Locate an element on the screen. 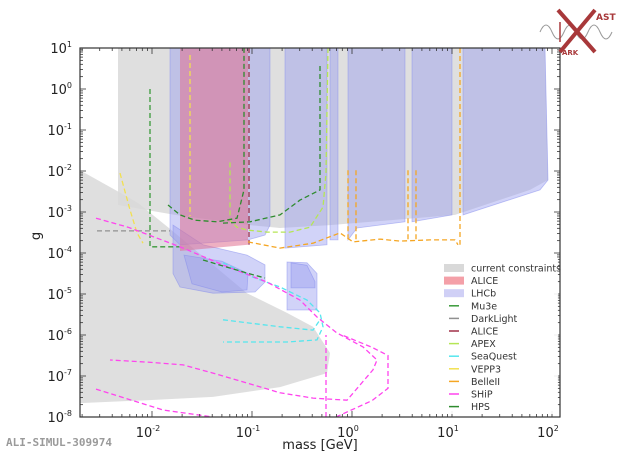  legend-item-seaquest-line: SeaQuest is located at coordinates (483, 357).